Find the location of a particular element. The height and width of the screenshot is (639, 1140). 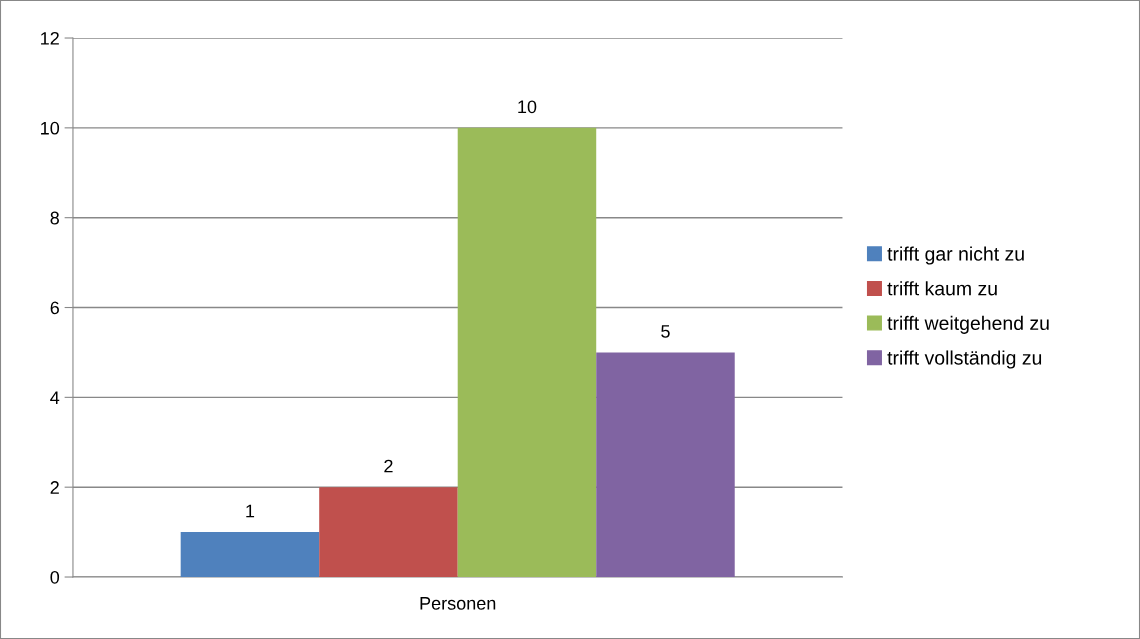

legend-label: trifft gar nicht zu is located at coordinates (955, 255).